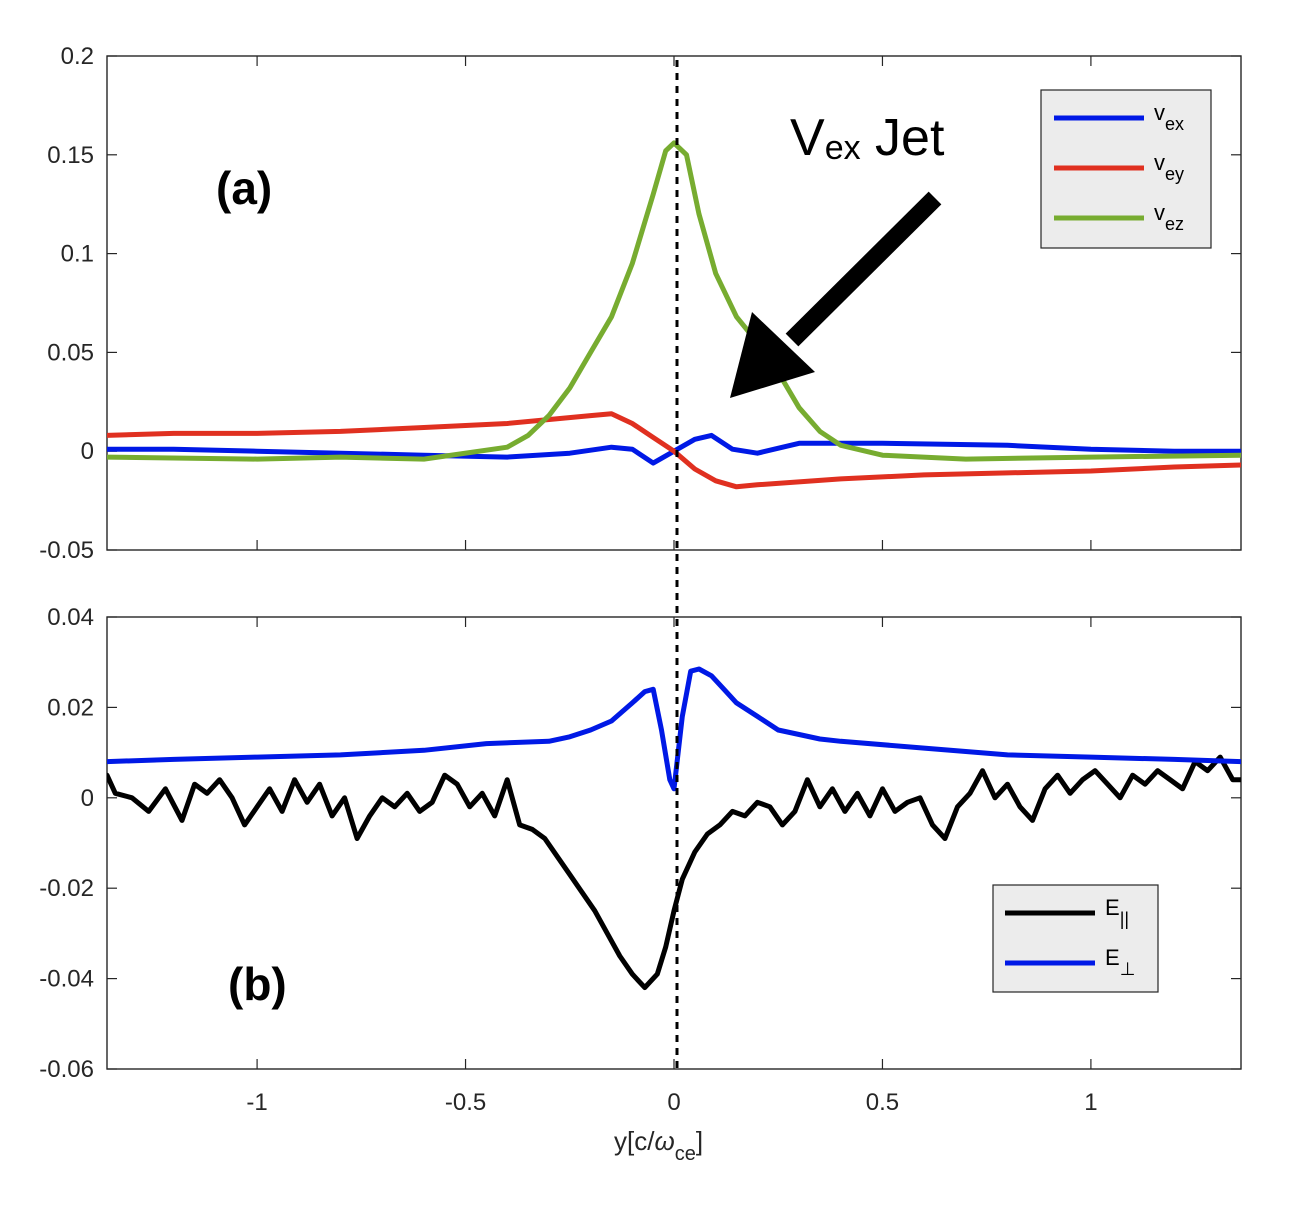  What do you see at coordinates (257, 984) in the screenshot?
I see `panel-b-label: (b)` at bounding box center [257, 984].